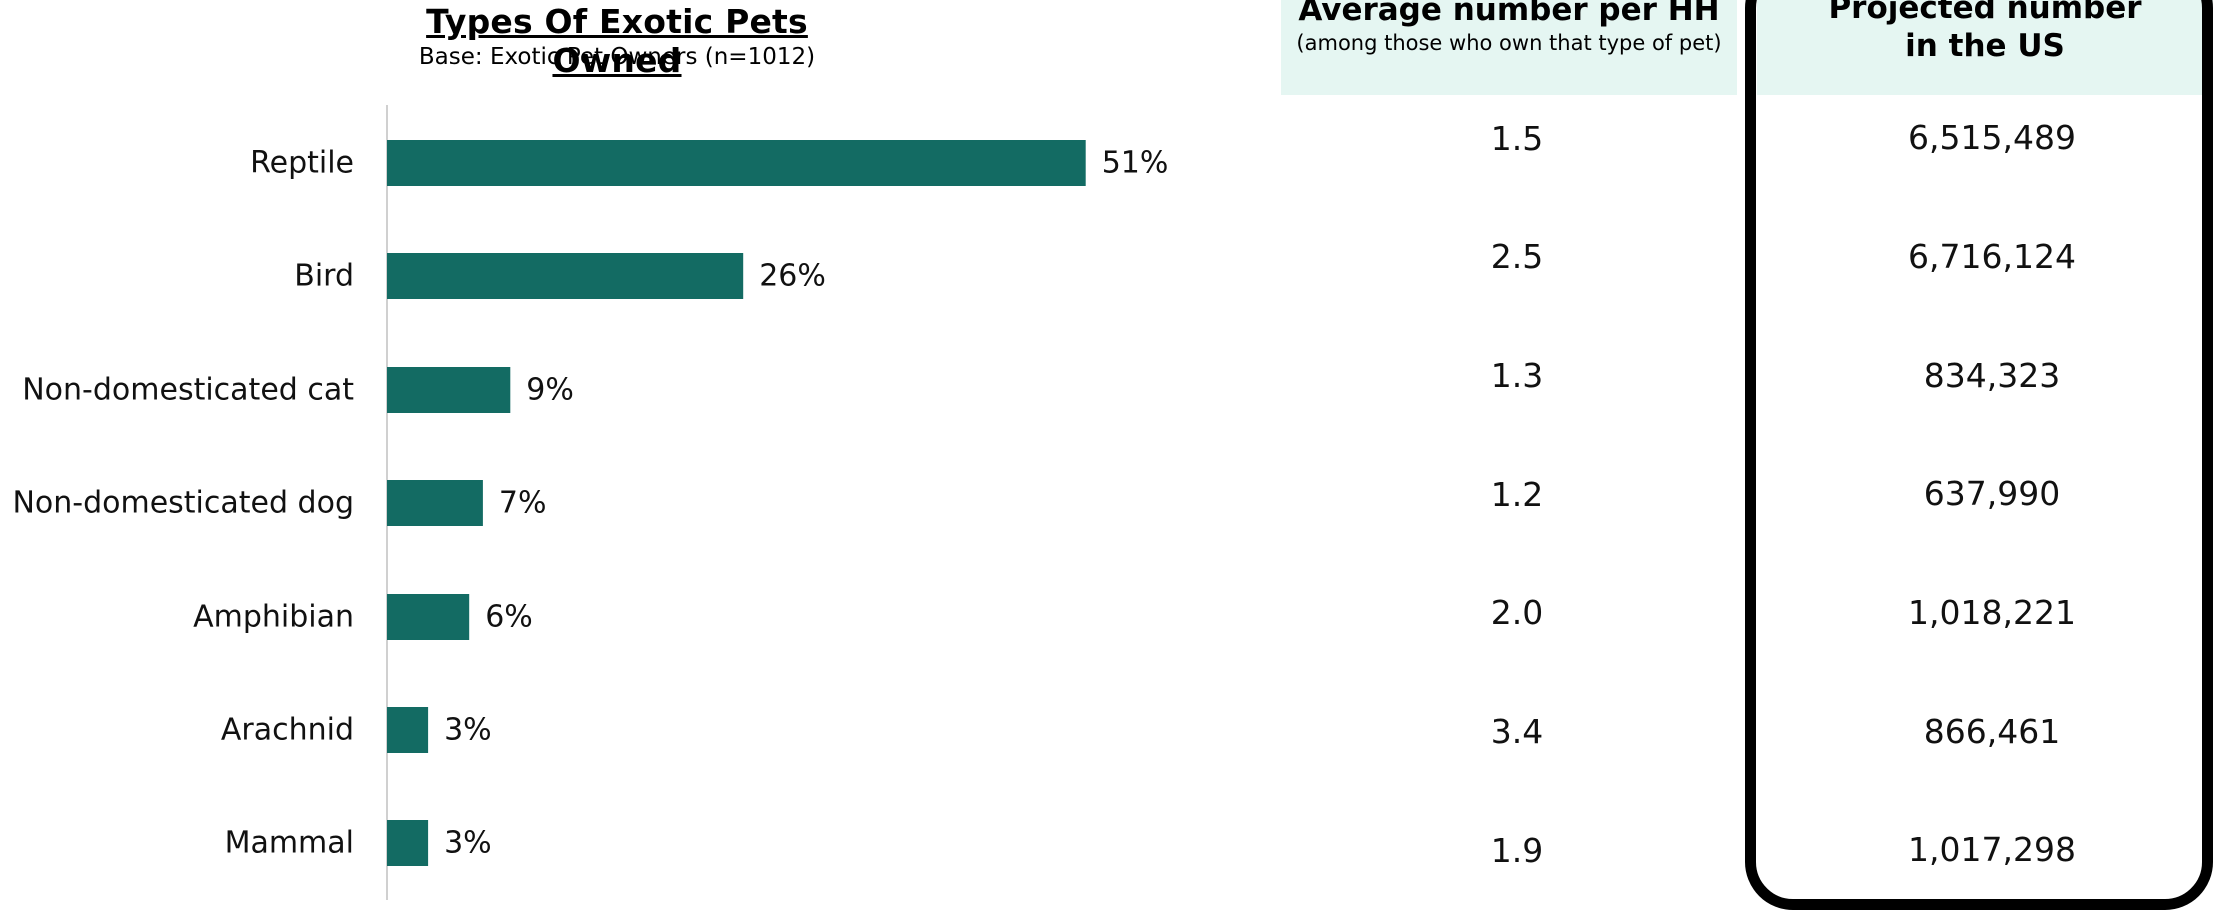  What do you see at coordinates (273, 617) in the screenshot?
I see `category-label: Amphibian` at bounding box center [273, 617].